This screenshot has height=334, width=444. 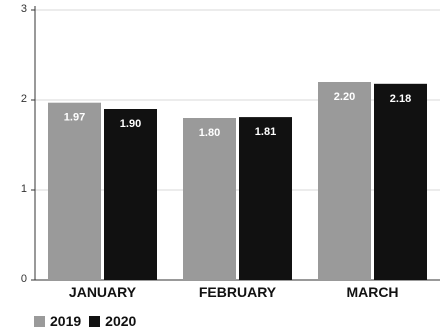 What do you see at coordinates (344, 181) in the screenshot?
I see `bar-2019-march` at bounding box center [344, 181].